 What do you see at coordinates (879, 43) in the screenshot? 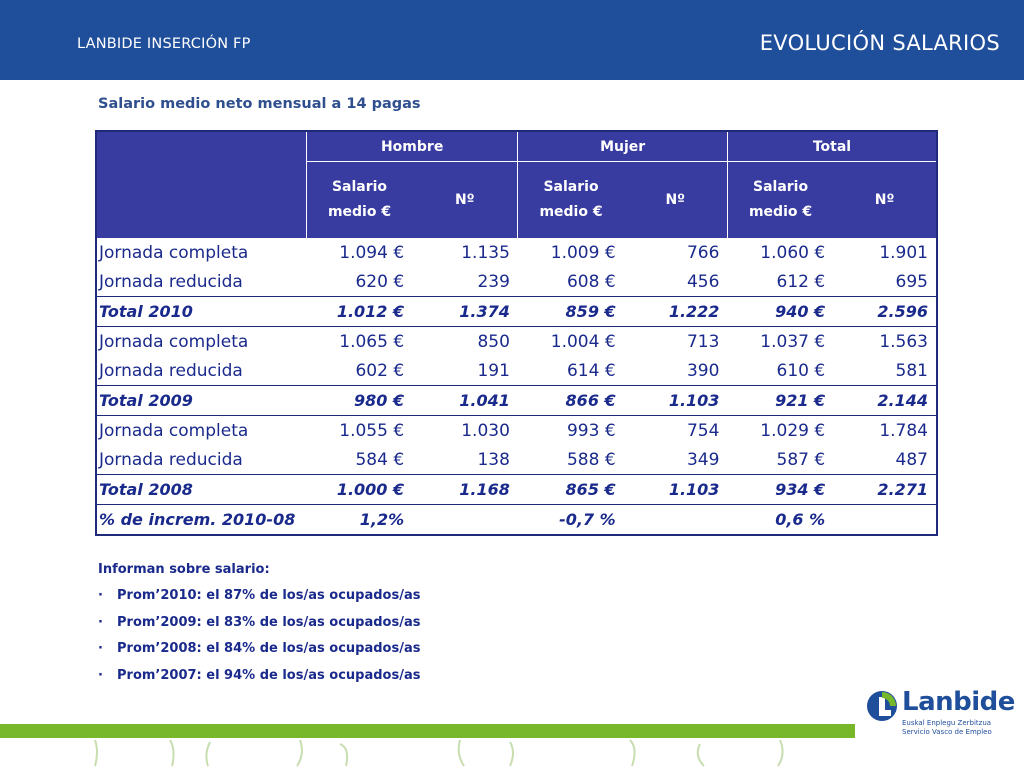
I see `page-title: EVOLUCIÓN SALARIOS` at bounding box center [879, 43].